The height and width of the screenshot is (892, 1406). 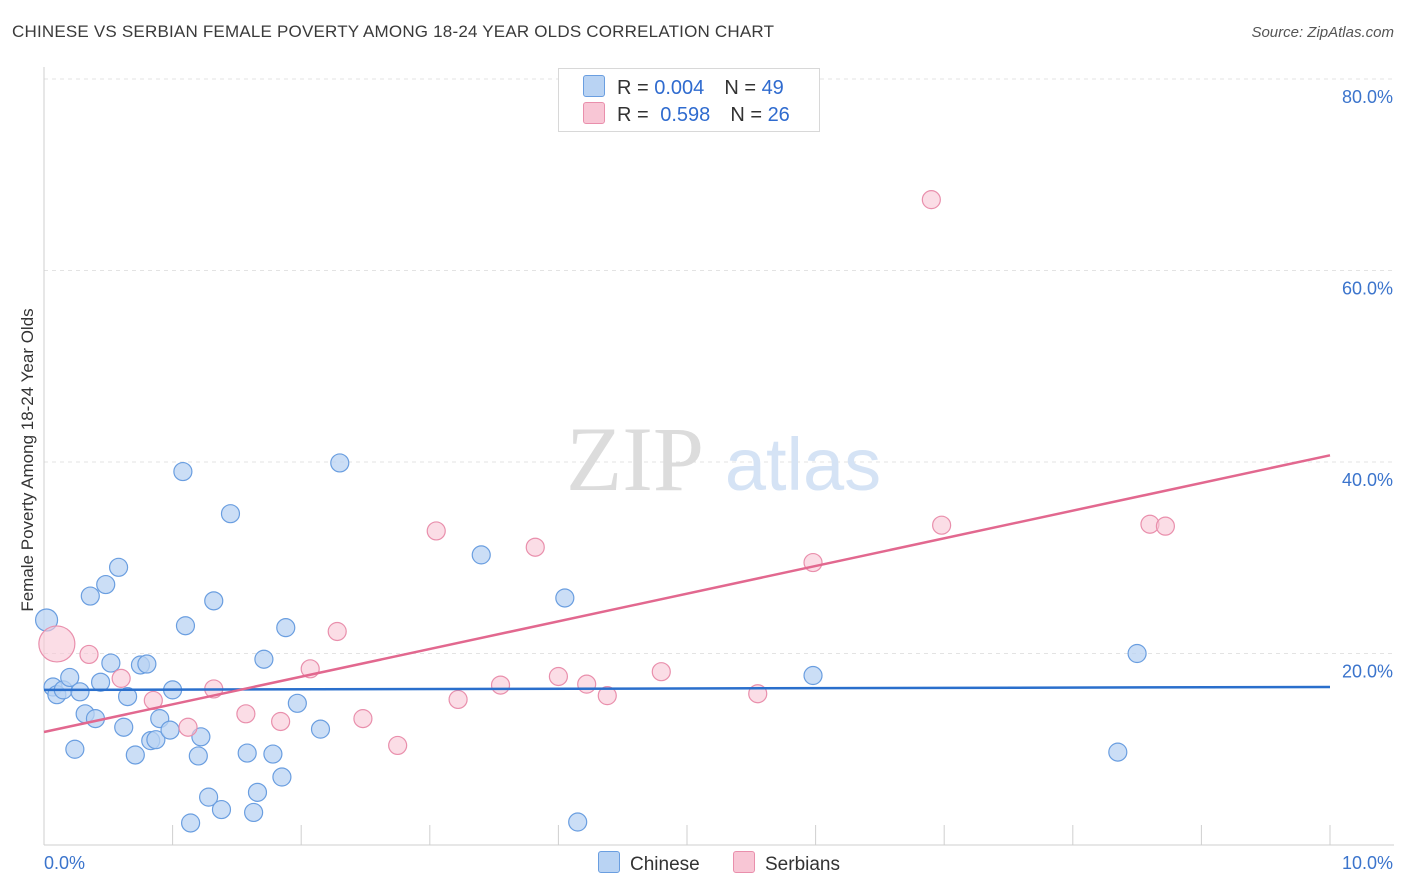 I want to click on y-tick-label-2: 60.0%, so click(x=1367, y=289).